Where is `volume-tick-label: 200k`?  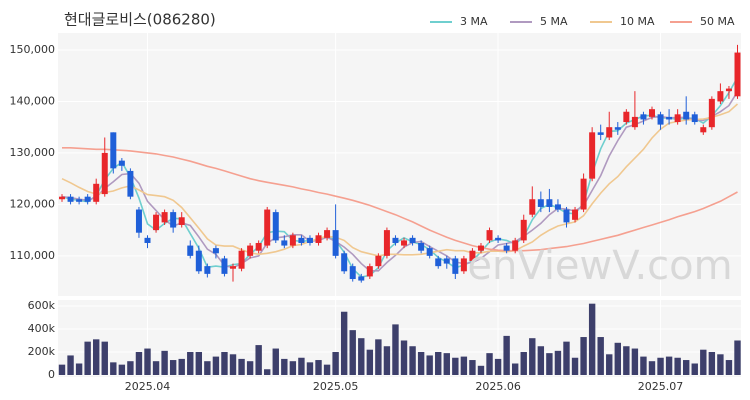 volume-tick-label: 200k is located at coordinates (42, 351).